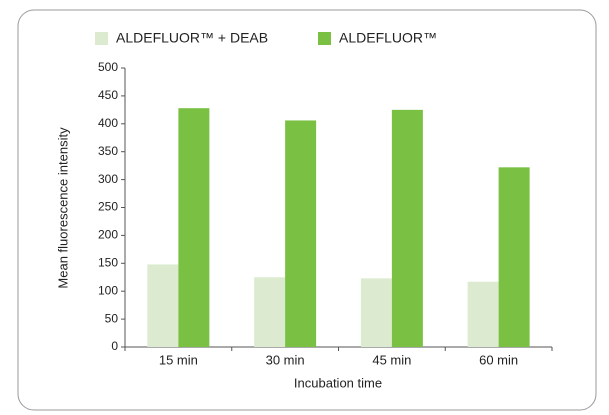 The image size is (609, 415). What do you see at coordinates (108, 95) in the screenshot?
I see `y-tick-label: 450` at bounding box center [108, 95].